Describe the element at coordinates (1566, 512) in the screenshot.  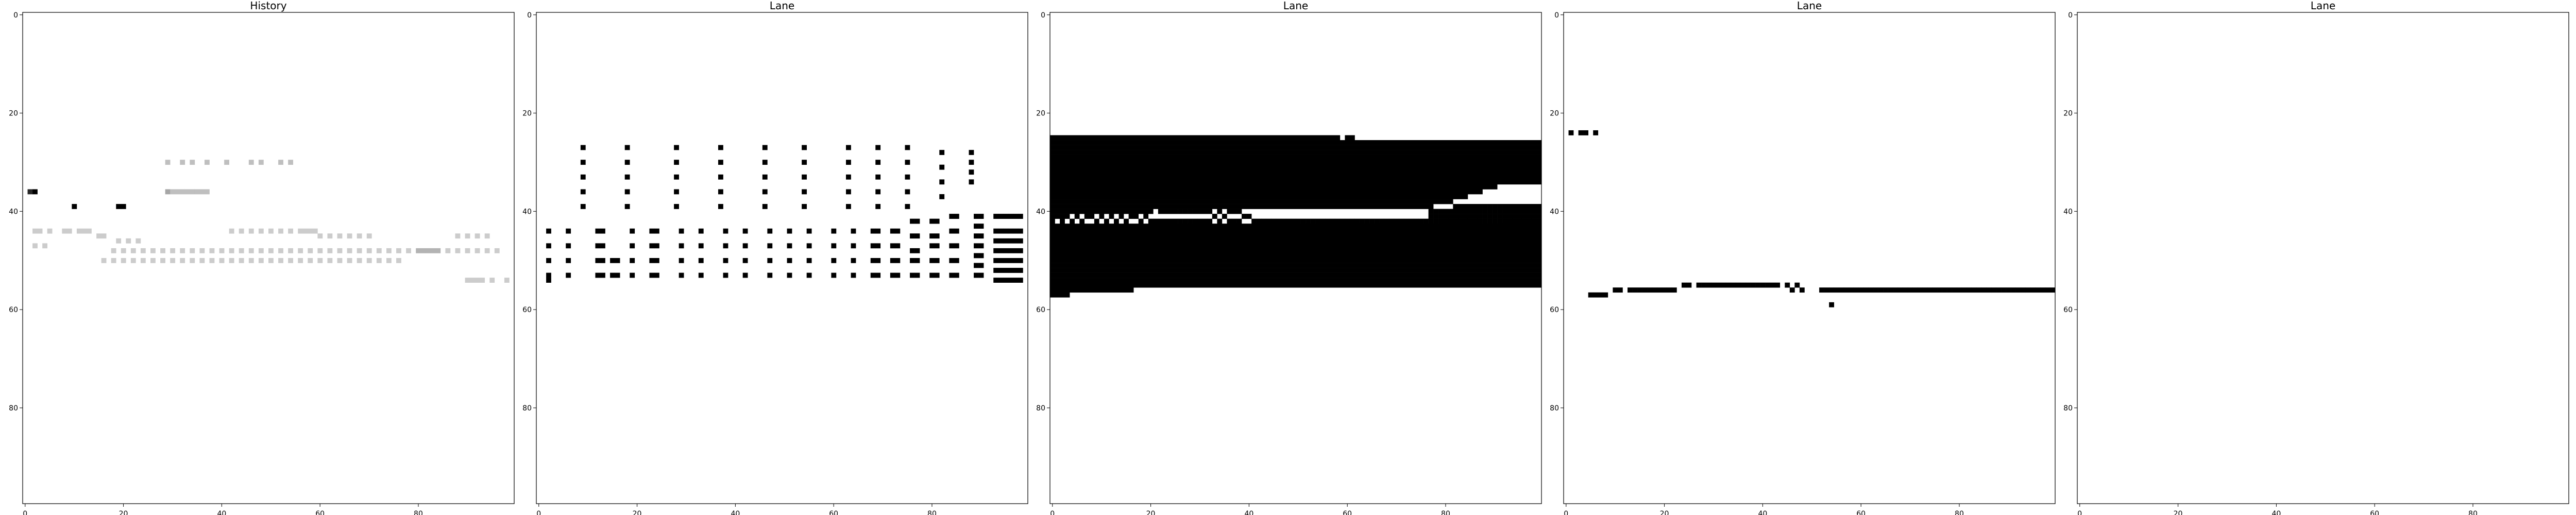
I see `x-tick-label: 0` at that location.